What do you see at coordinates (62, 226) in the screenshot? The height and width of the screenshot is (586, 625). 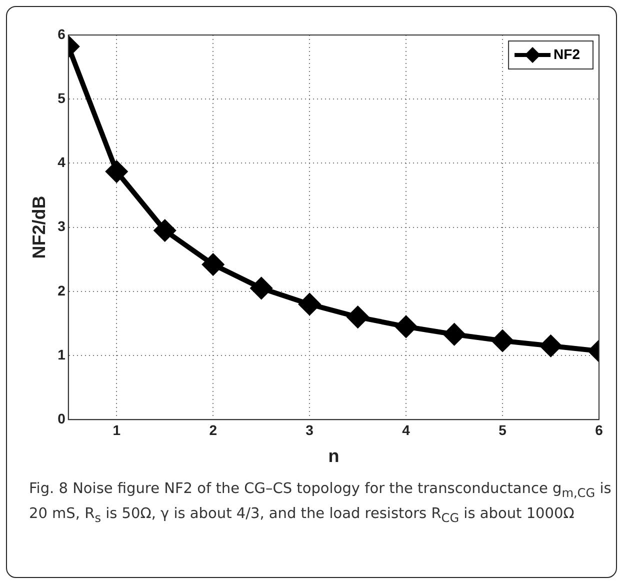 I see `y-tick-label: 3` at bounding box center [62, 226].